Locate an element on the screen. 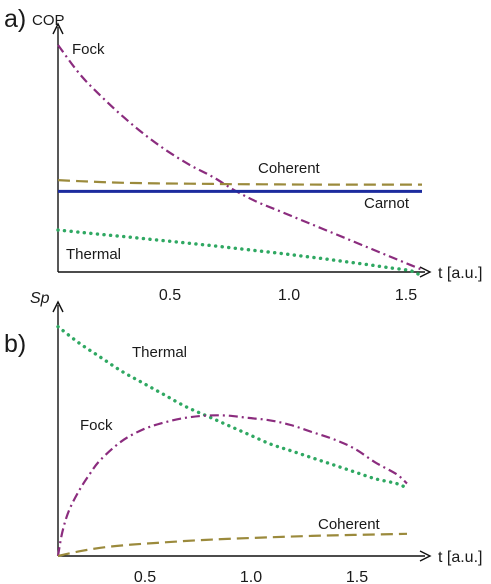 This screenshot has height=584, width=491. panel-a-x-axis-label: t [a.u.] is located at coordinates (460, 273).